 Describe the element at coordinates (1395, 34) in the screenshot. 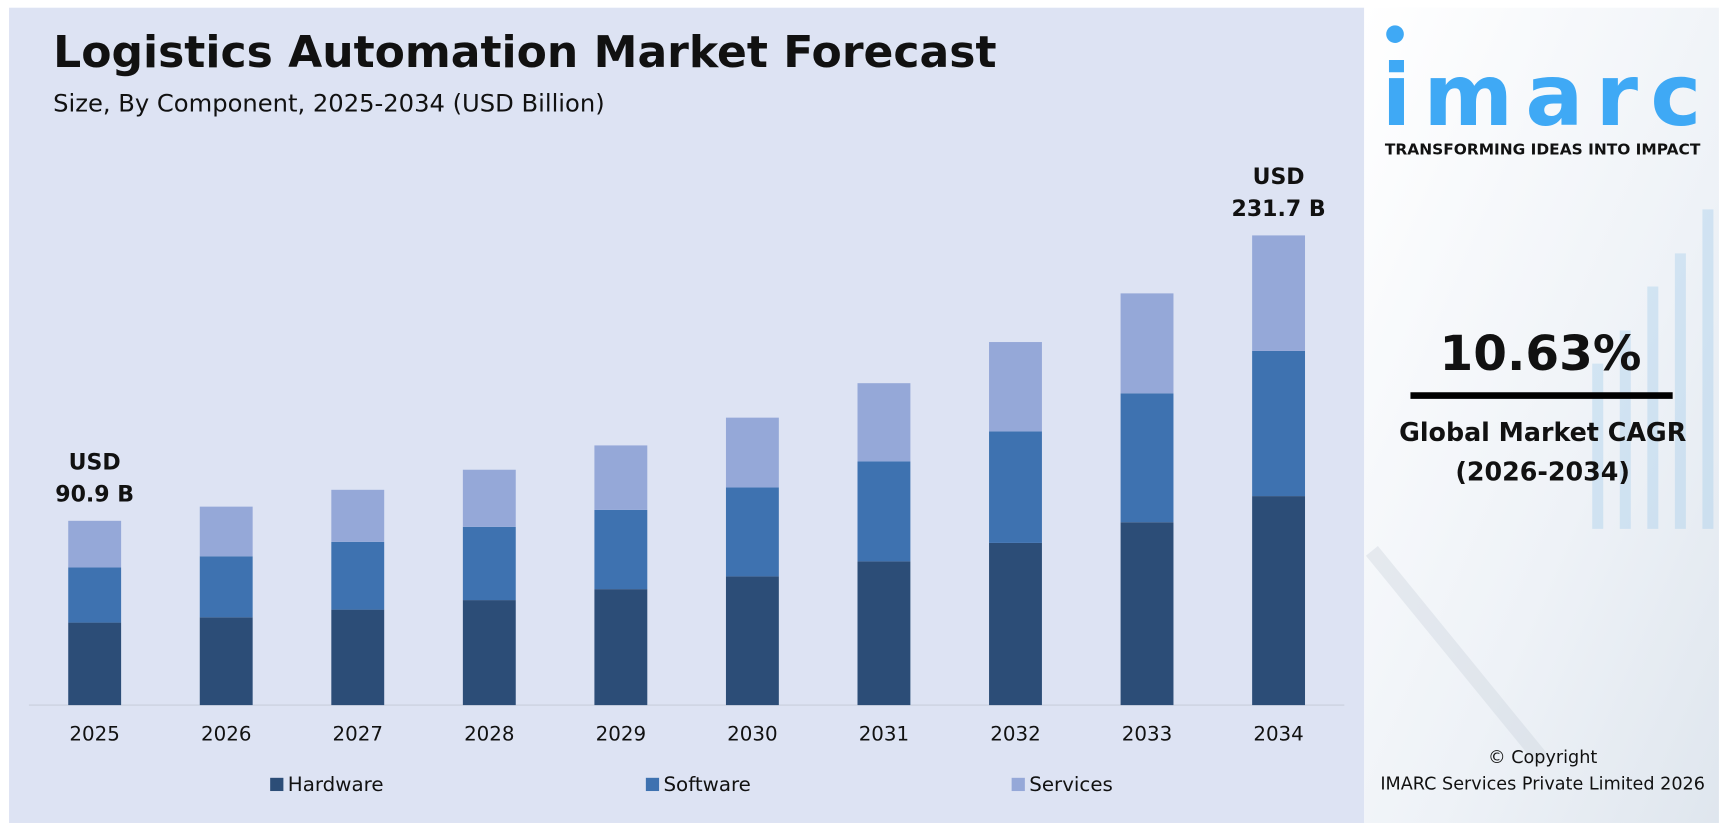

I see `logo-dot` at that location.